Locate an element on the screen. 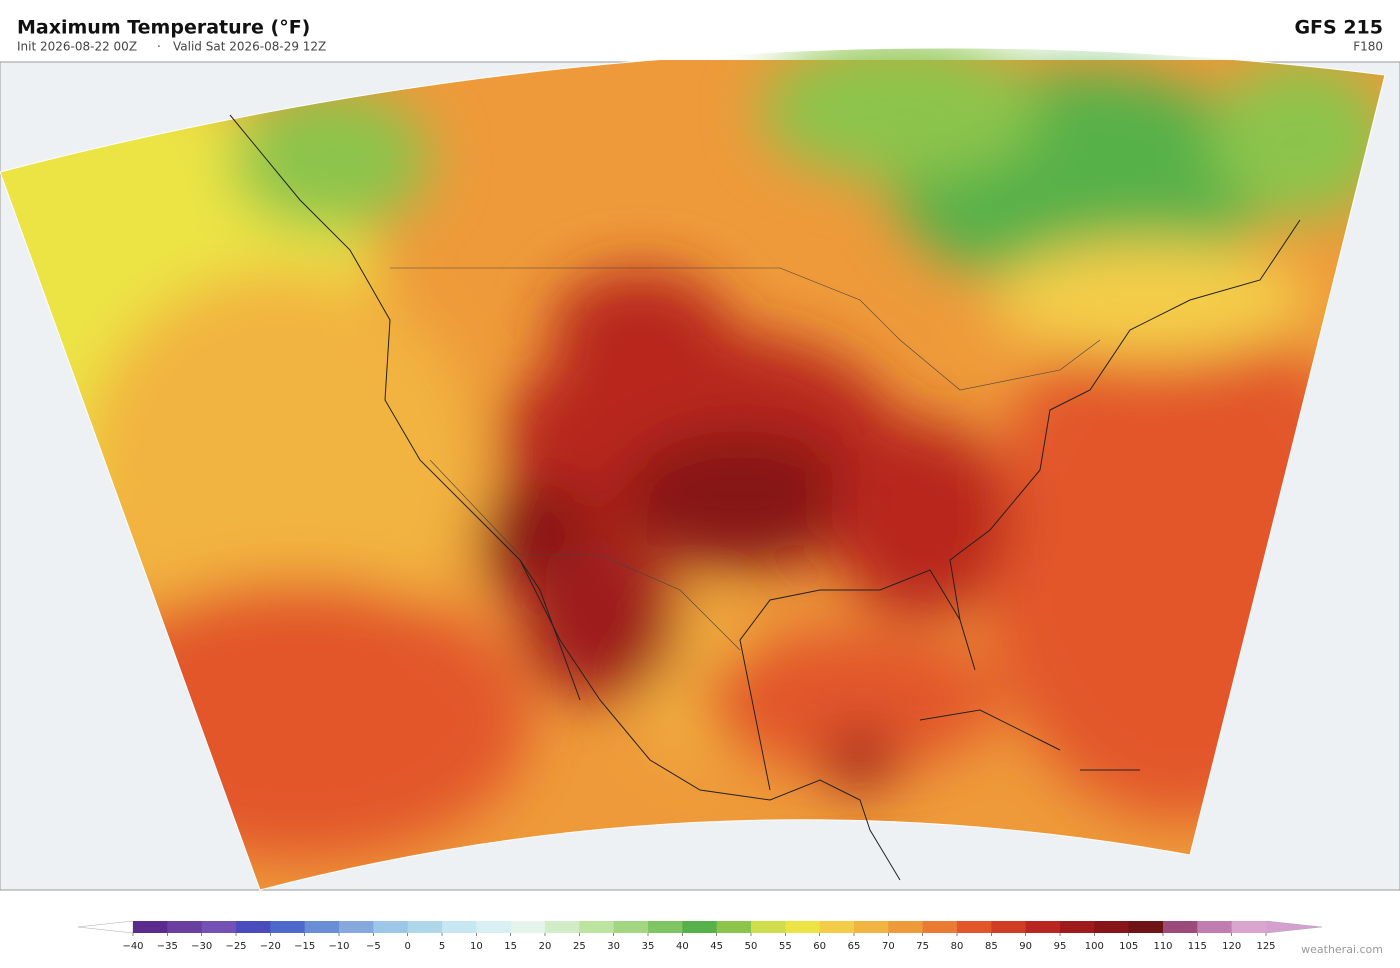 This screenshot has width=1400, height=968. credit: weatherai.com is located at coordinates (1342, 949).